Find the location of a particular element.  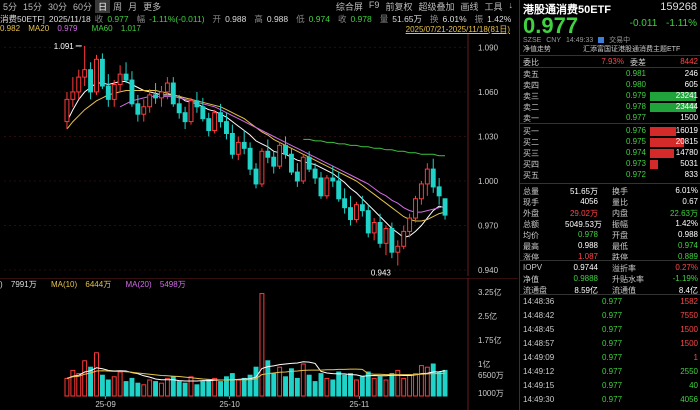

tab-60min: 60分 is located at coordinates (83, 6).